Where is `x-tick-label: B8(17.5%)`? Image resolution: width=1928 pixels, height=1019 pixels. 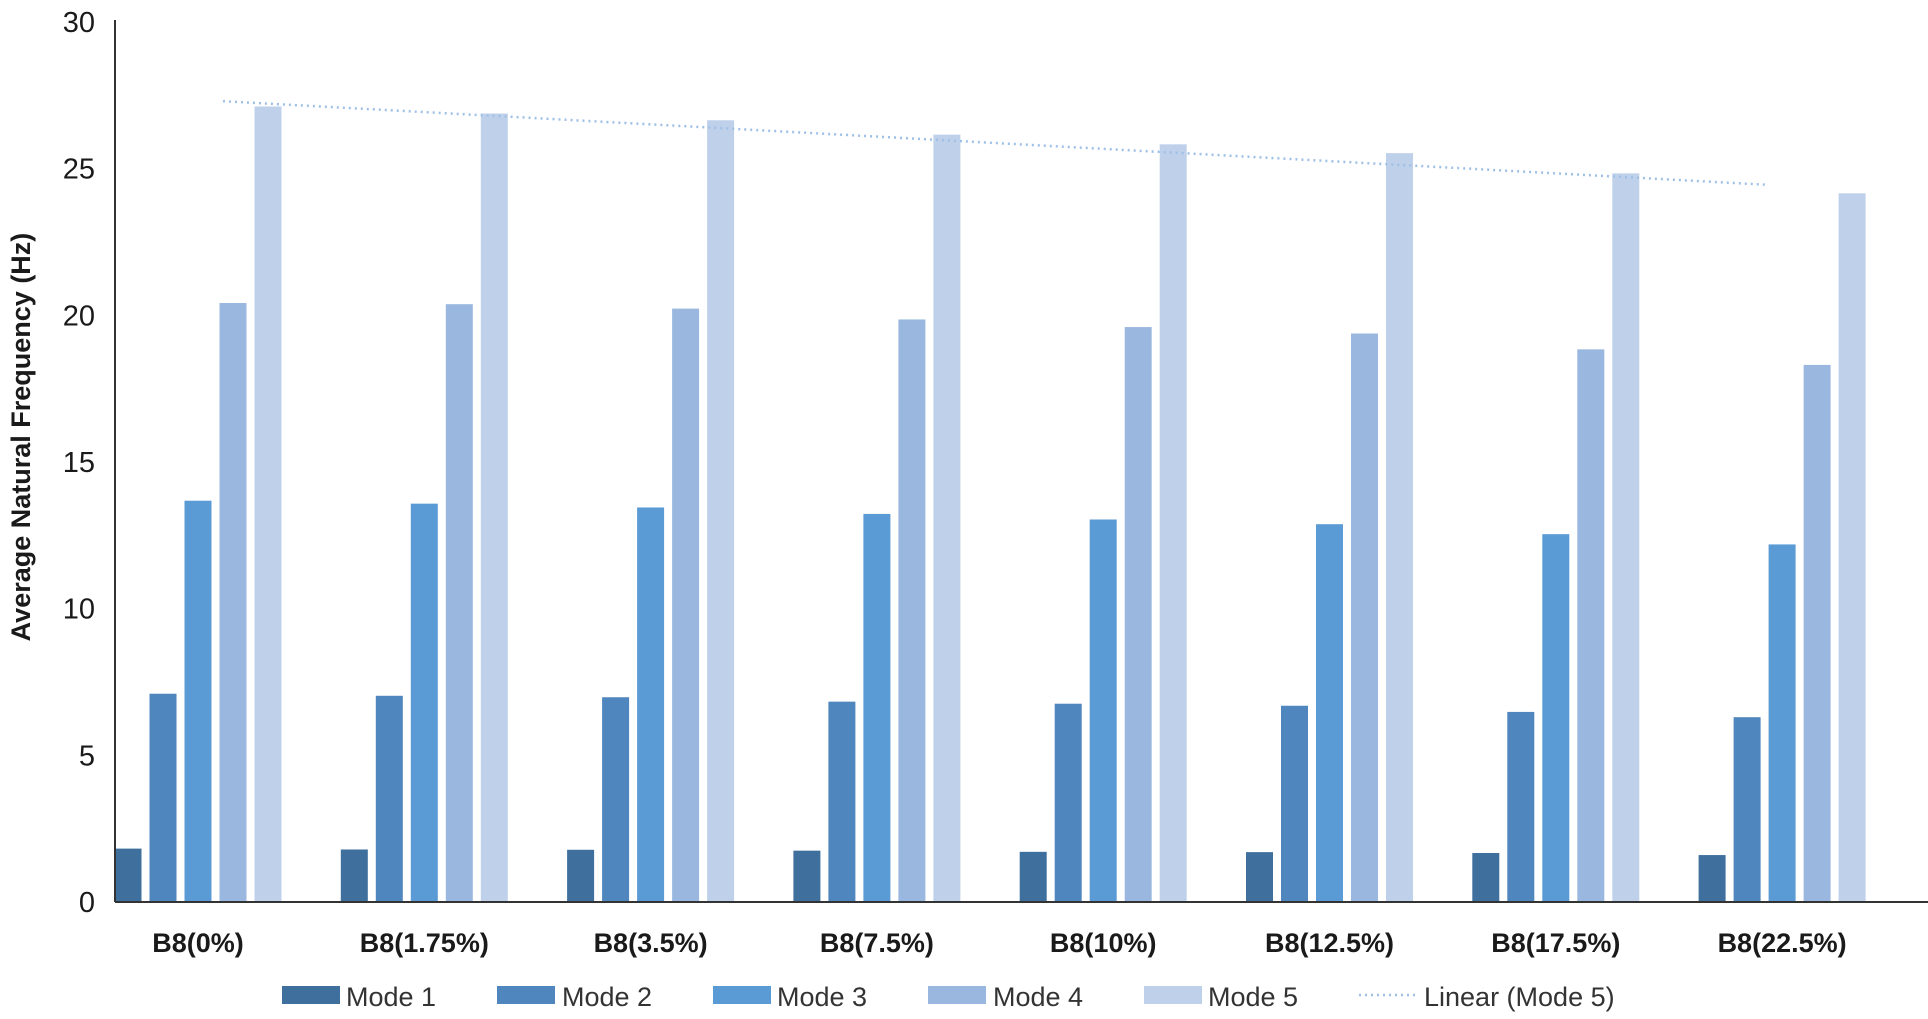 x-tick-label: B8(17.5%) is located at coordinates (1555, 943).